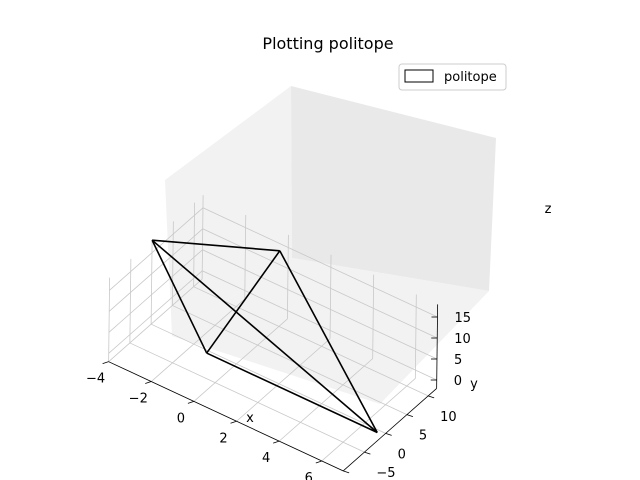 The height and width of the screenshot is (480, 640). What do you see at coordinates (448, 417) in the screenshot?
I see `y-tick-label: 10` at bounding box center [448, 417].